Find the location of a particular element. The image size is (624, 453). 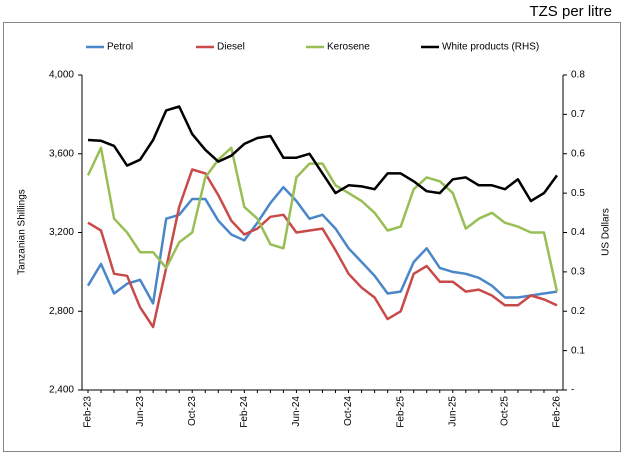

y2-axis-title: US Dollars is located at coordinates (606, 232).